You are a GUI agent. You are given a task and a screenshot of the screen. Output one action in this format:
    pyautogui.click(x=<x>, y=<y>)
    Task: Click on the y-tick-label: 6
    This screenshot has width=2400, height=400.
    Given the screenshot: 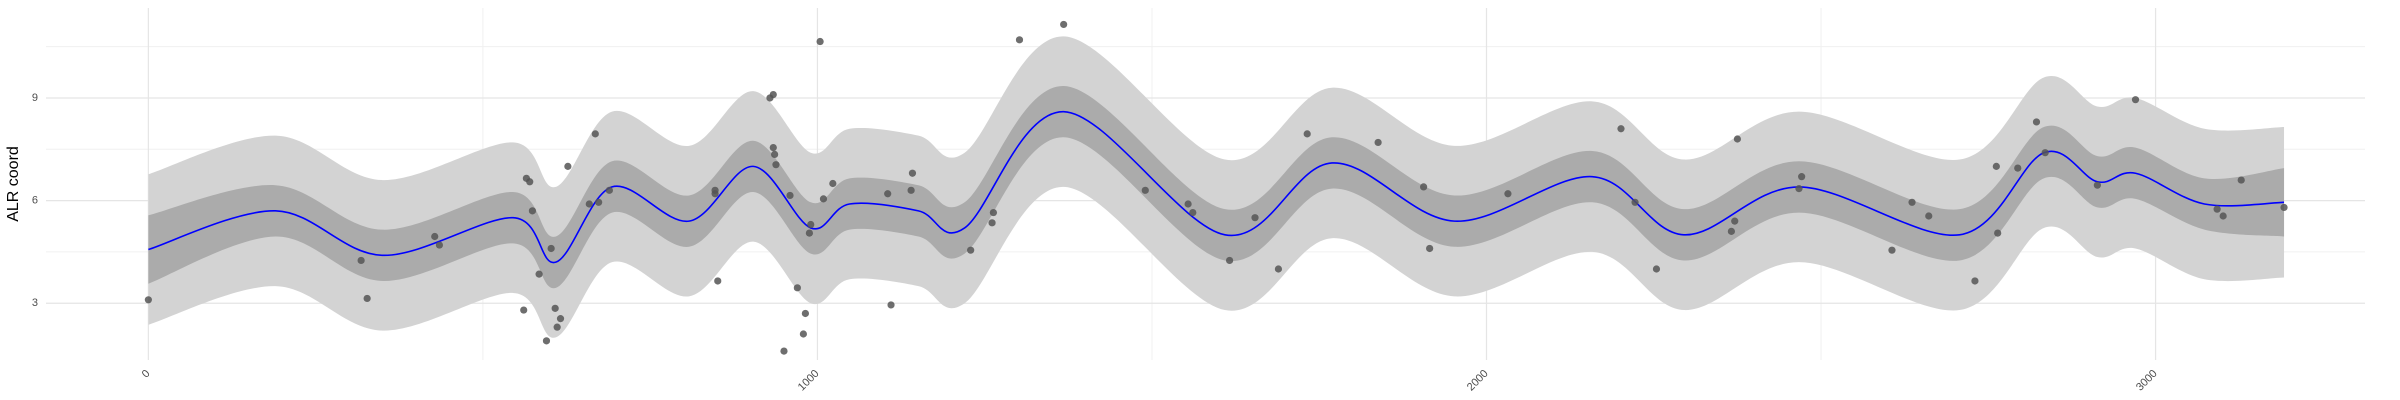 What is the action you would take?
    pyautogui.click(x=35, y=200)
    